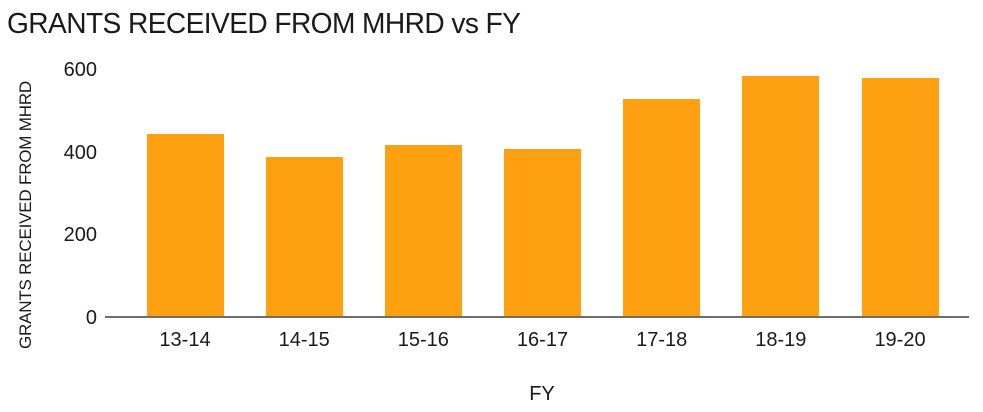  Describe the element at coordinates (542, 340) in the screenshot. I see `x-tick-label: 16-17` at that location.